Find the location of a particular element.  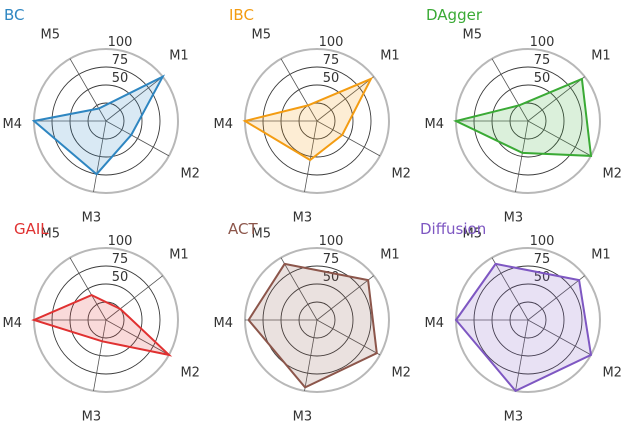

chart-title: BC is located at coordinates (14, 15).